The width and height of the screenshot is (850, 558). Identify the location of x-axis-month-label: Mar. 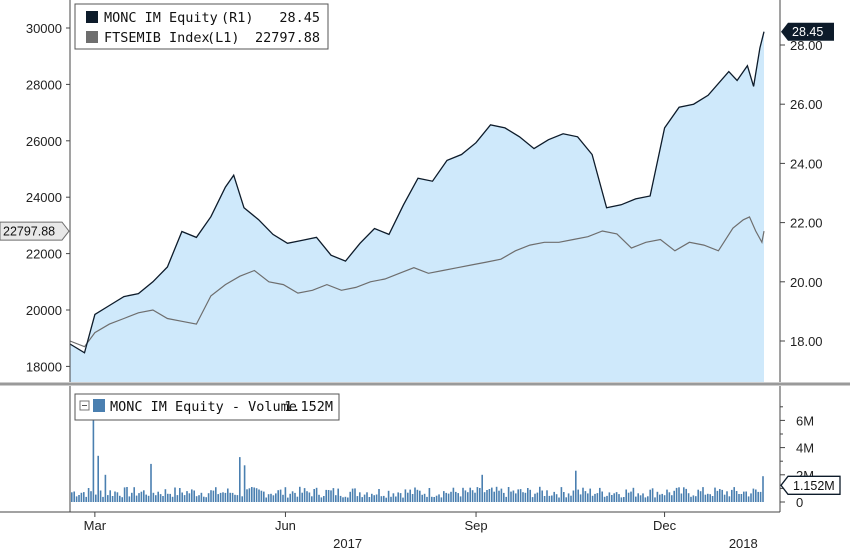
(95, 525).